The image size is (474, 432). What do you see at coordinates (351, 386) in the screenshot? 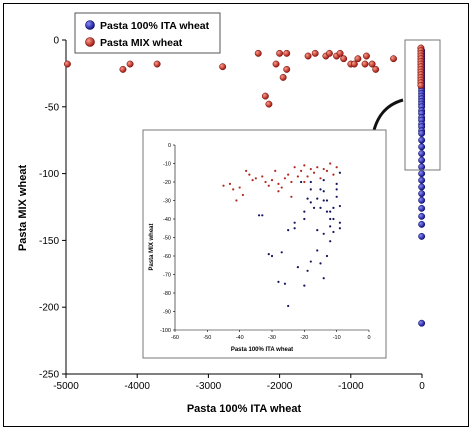
I see `x-tick-label: -1000` at bounding box center [351, 386].